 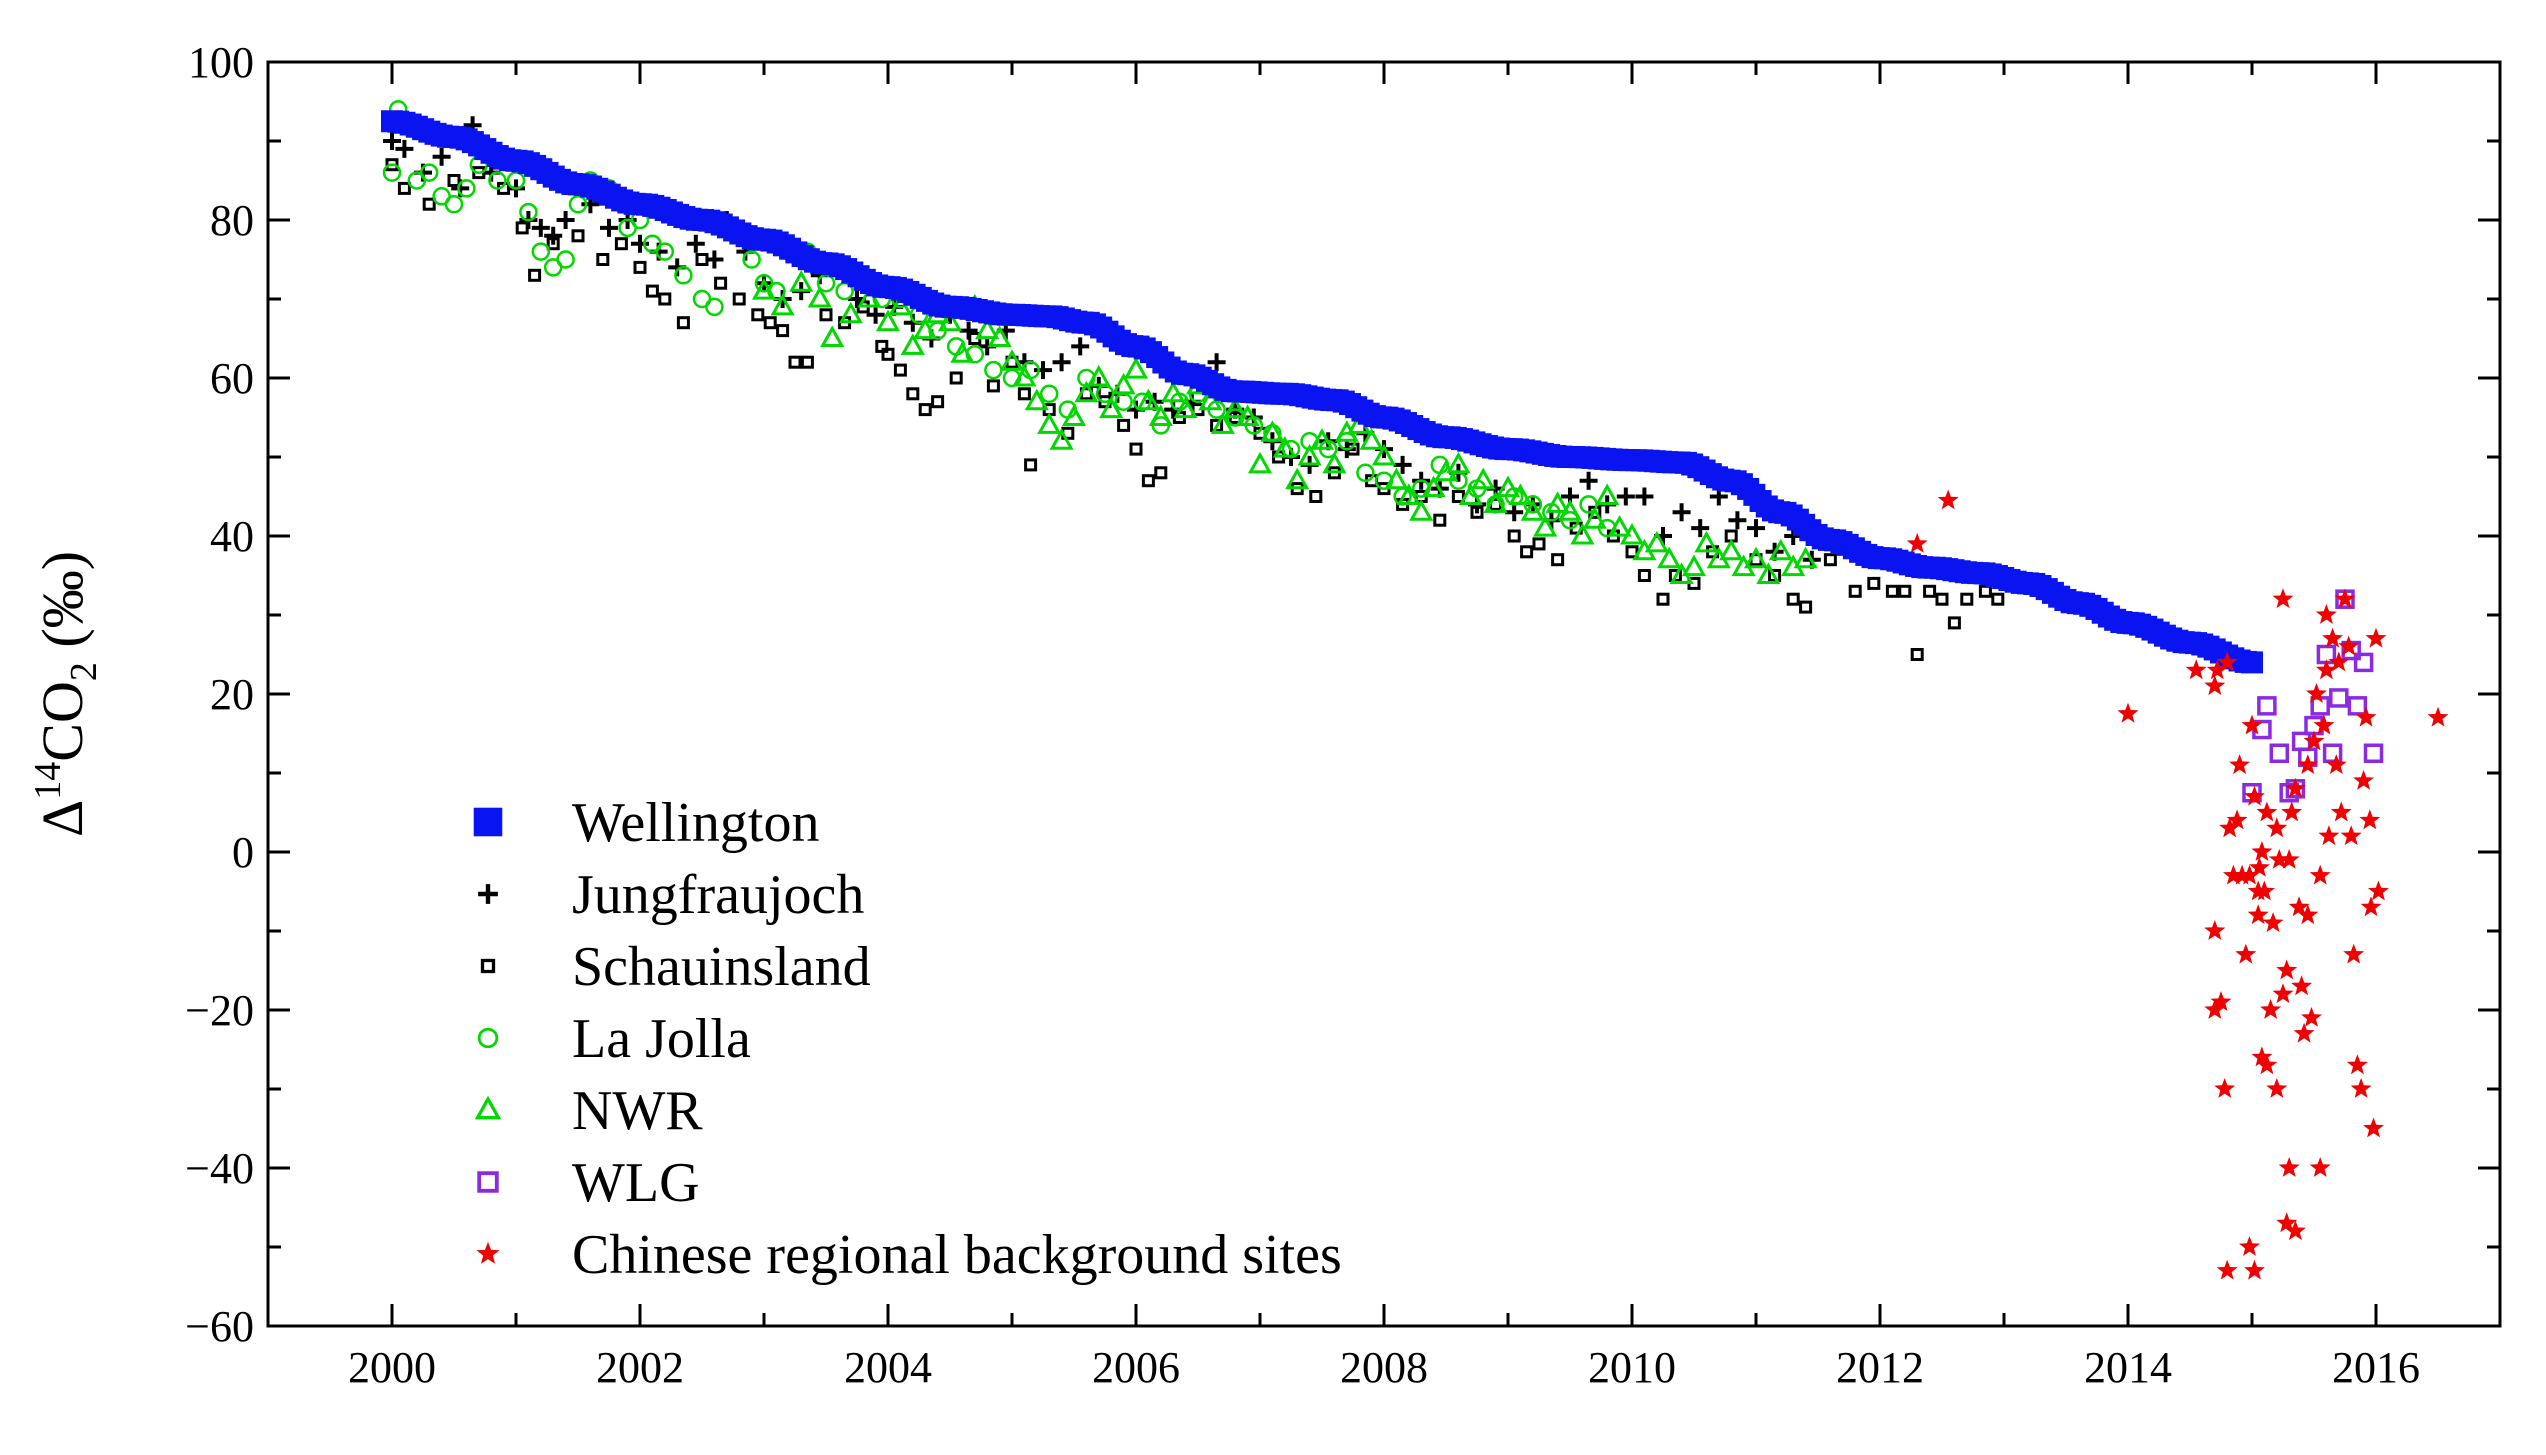 What do you see at coordinates (232, 378) in the screenshot?
I see `y-tick-label: 60` at bounding box center [232, 378].